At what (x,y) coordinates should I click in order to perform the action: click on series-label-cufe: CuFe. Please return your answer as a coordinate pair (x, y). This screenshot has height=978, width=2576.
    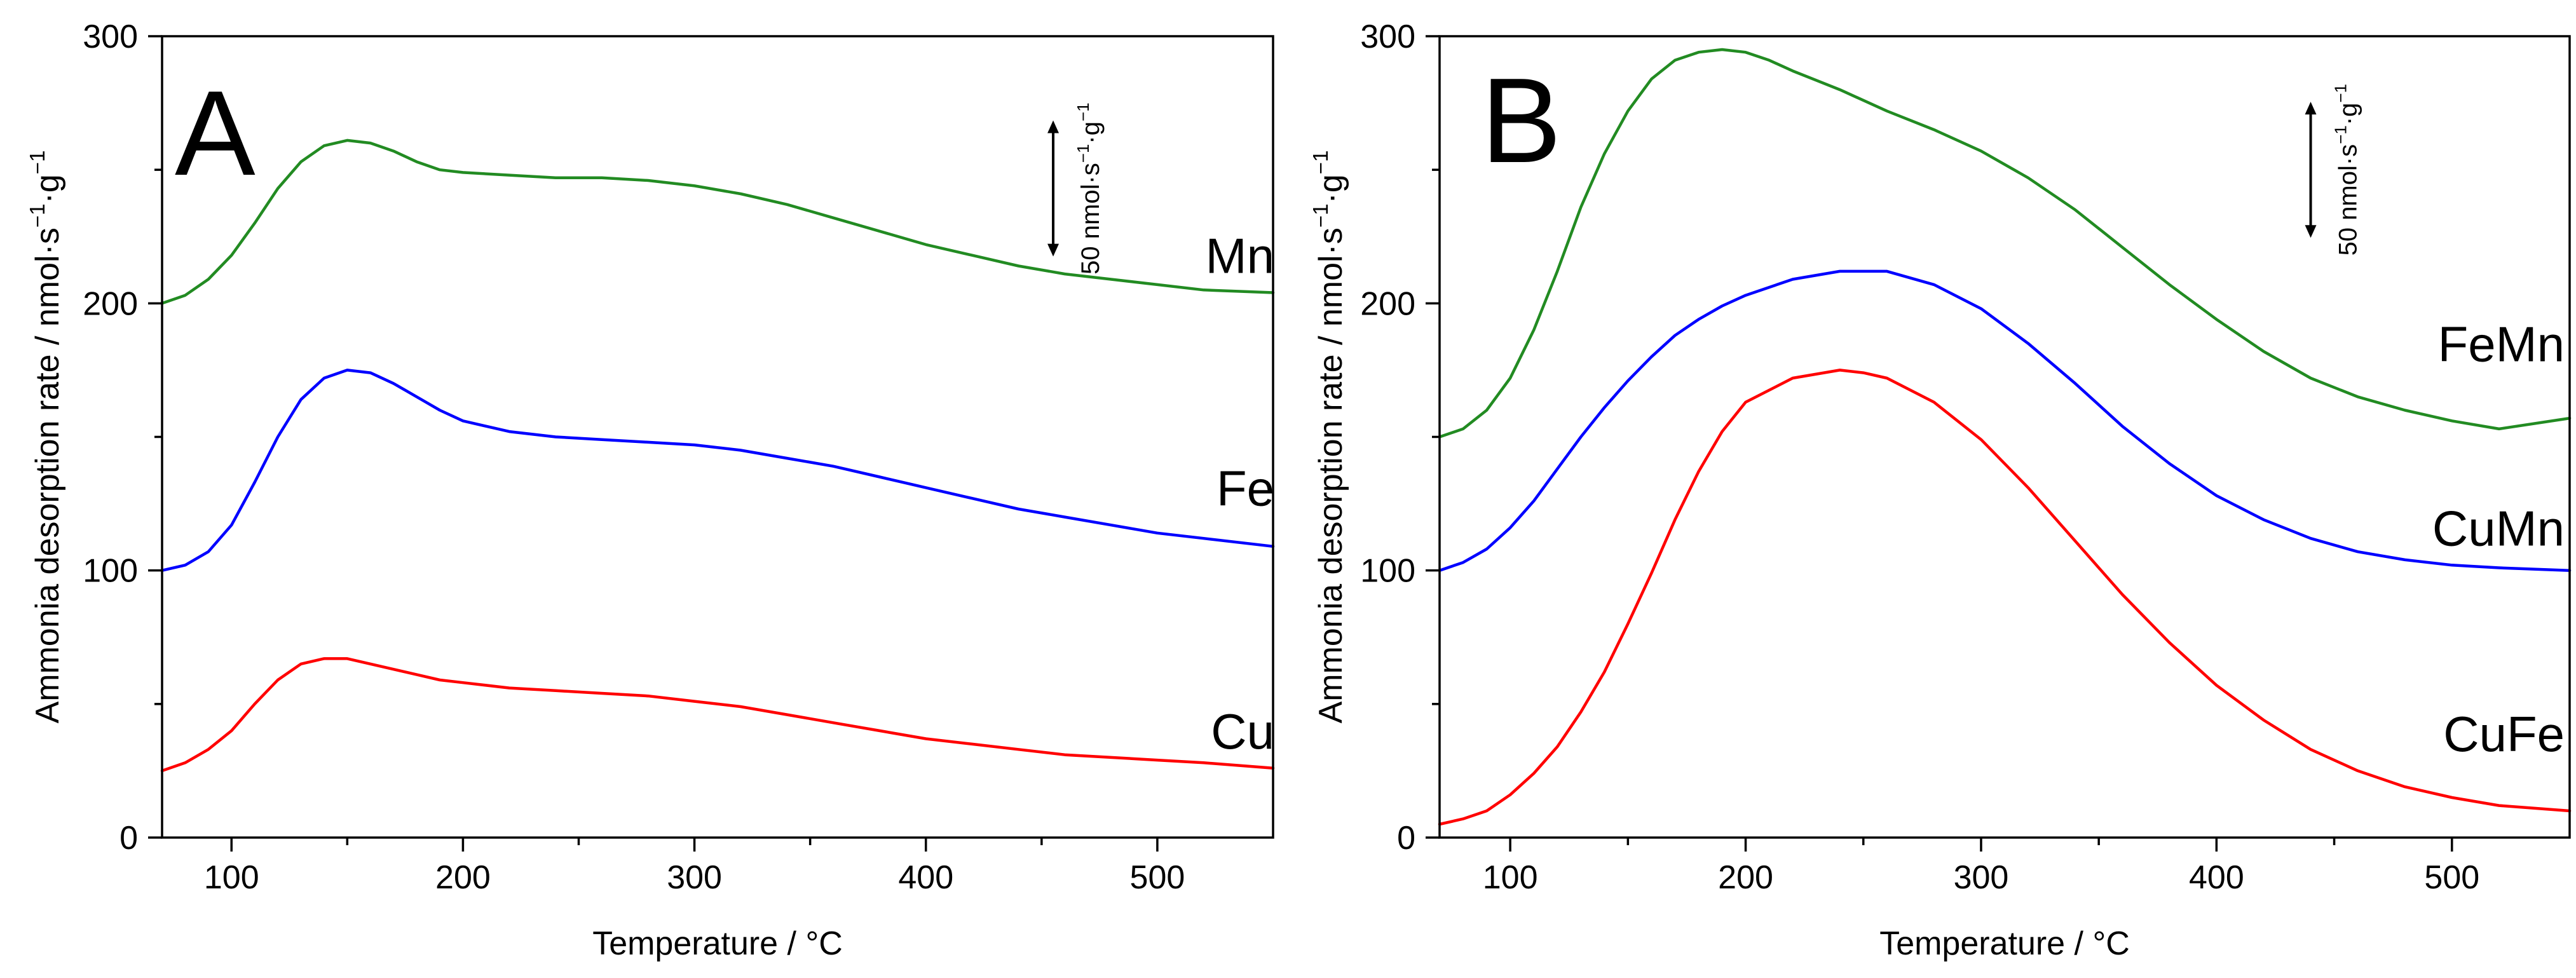
    Looking at the image, I should click on (2504, 734).